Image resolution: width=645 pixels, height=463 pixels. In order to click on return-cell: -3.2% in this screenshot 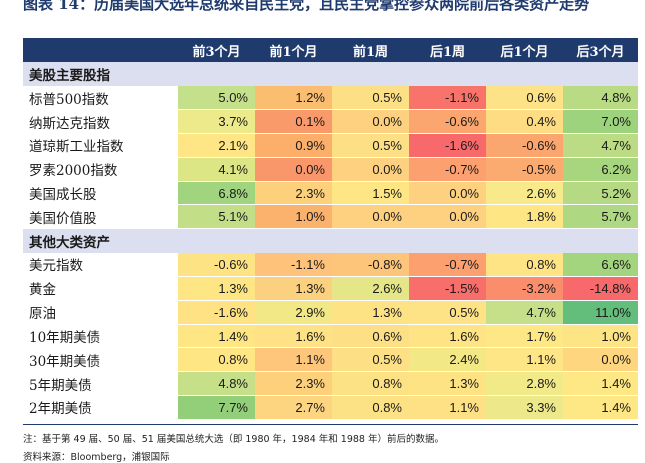, I will do `click(524, 288)`.